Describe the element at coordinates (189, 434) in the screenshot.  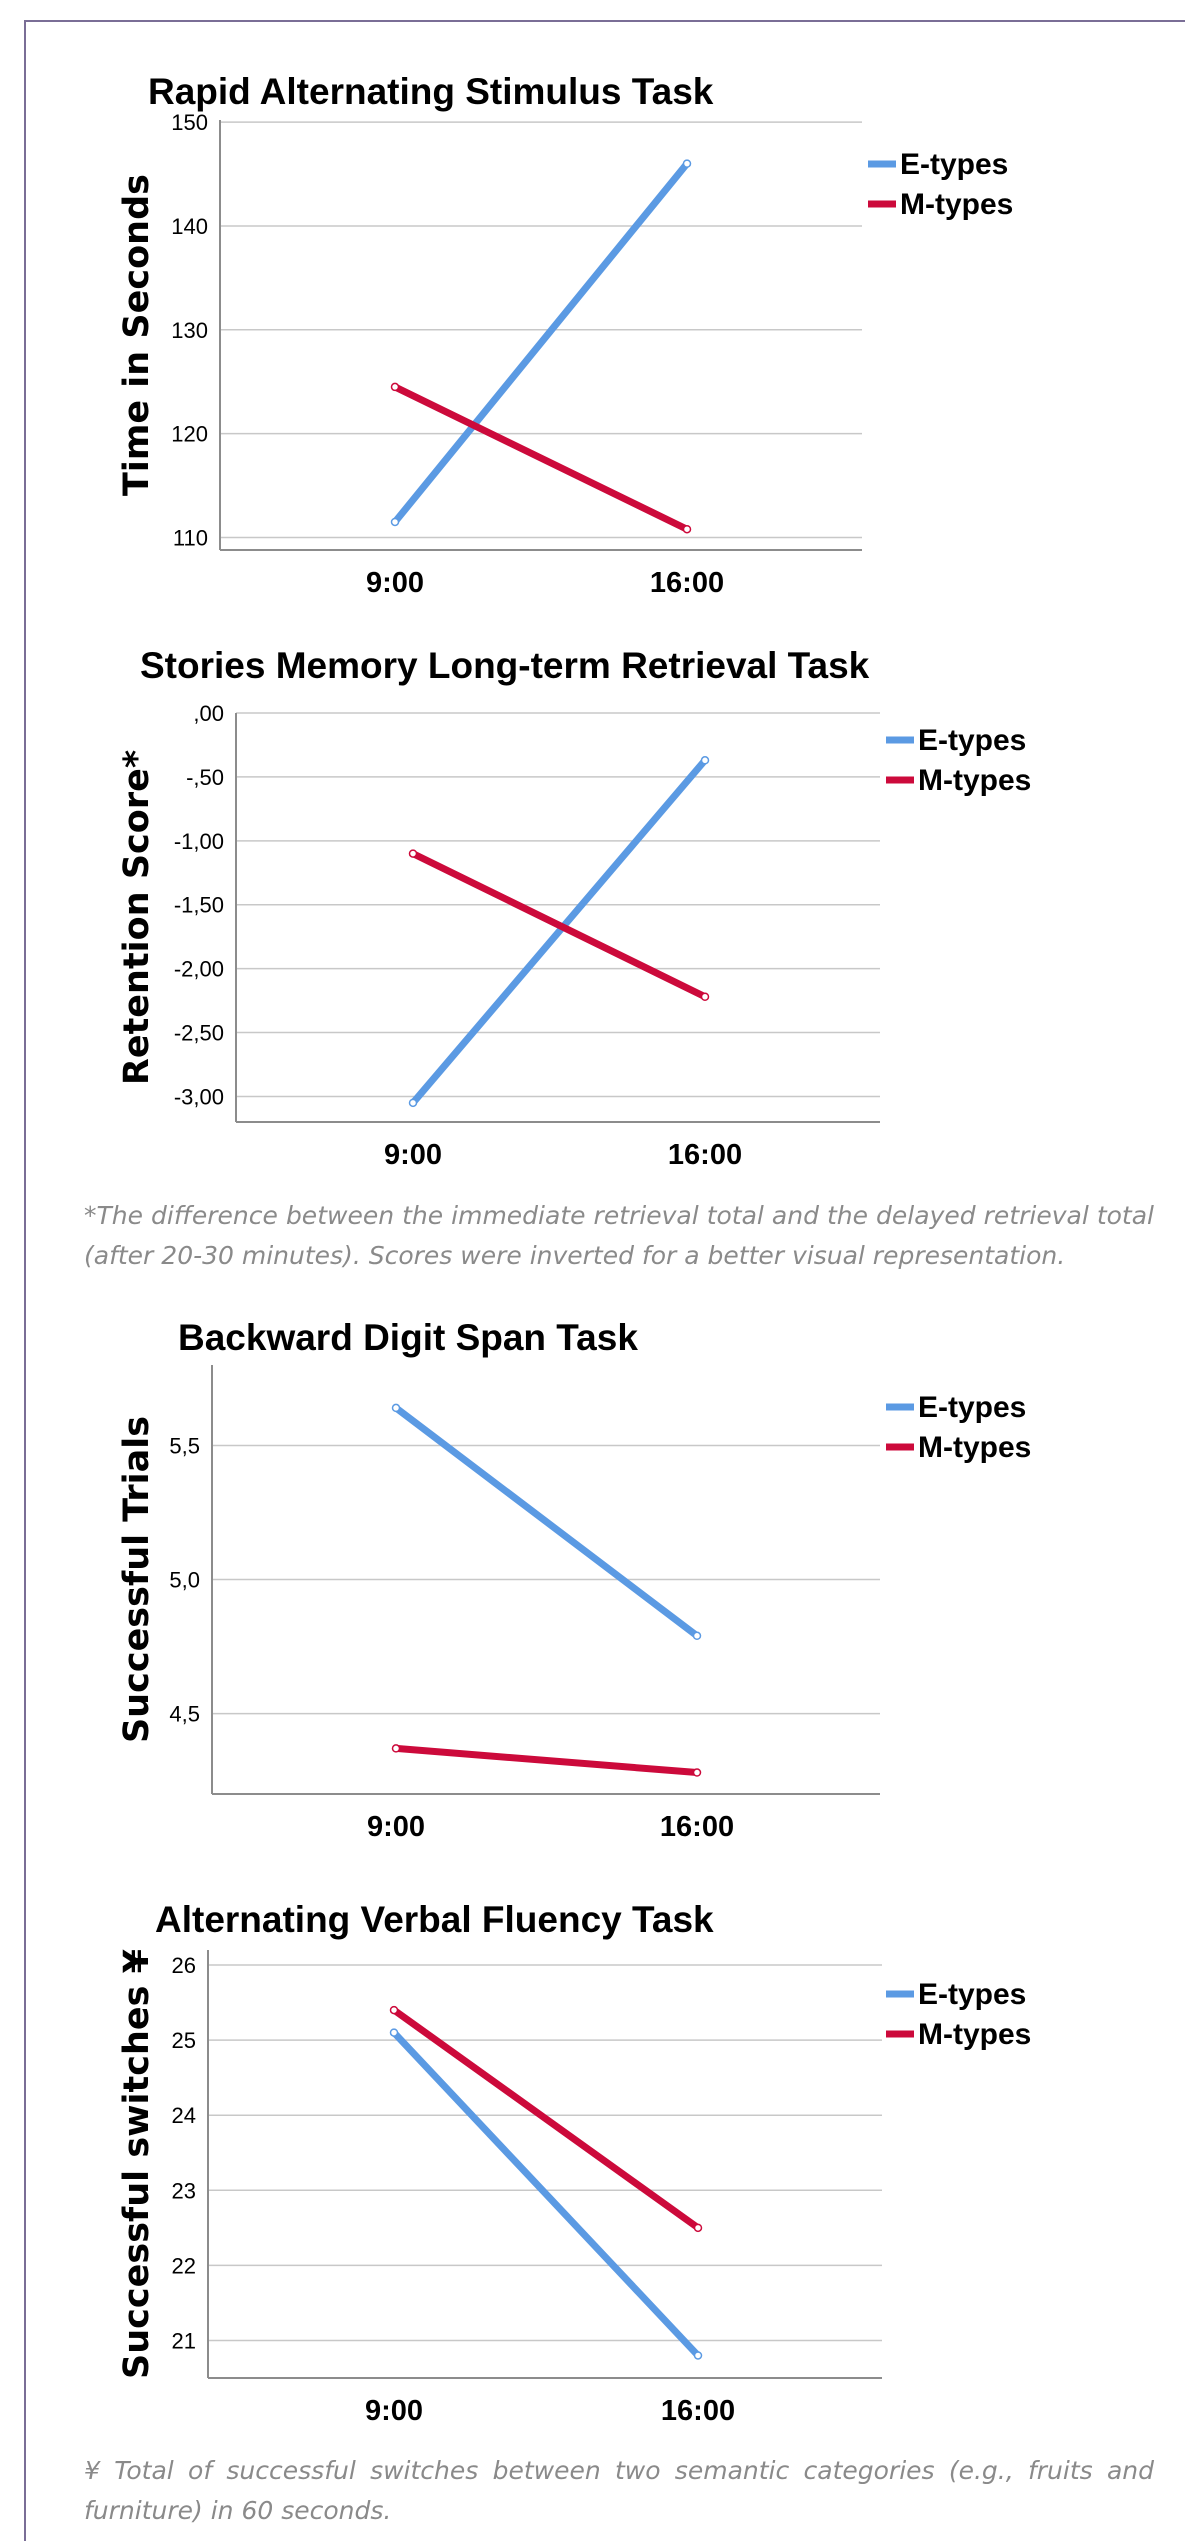
I see `y-tick-label: 120` at that location.